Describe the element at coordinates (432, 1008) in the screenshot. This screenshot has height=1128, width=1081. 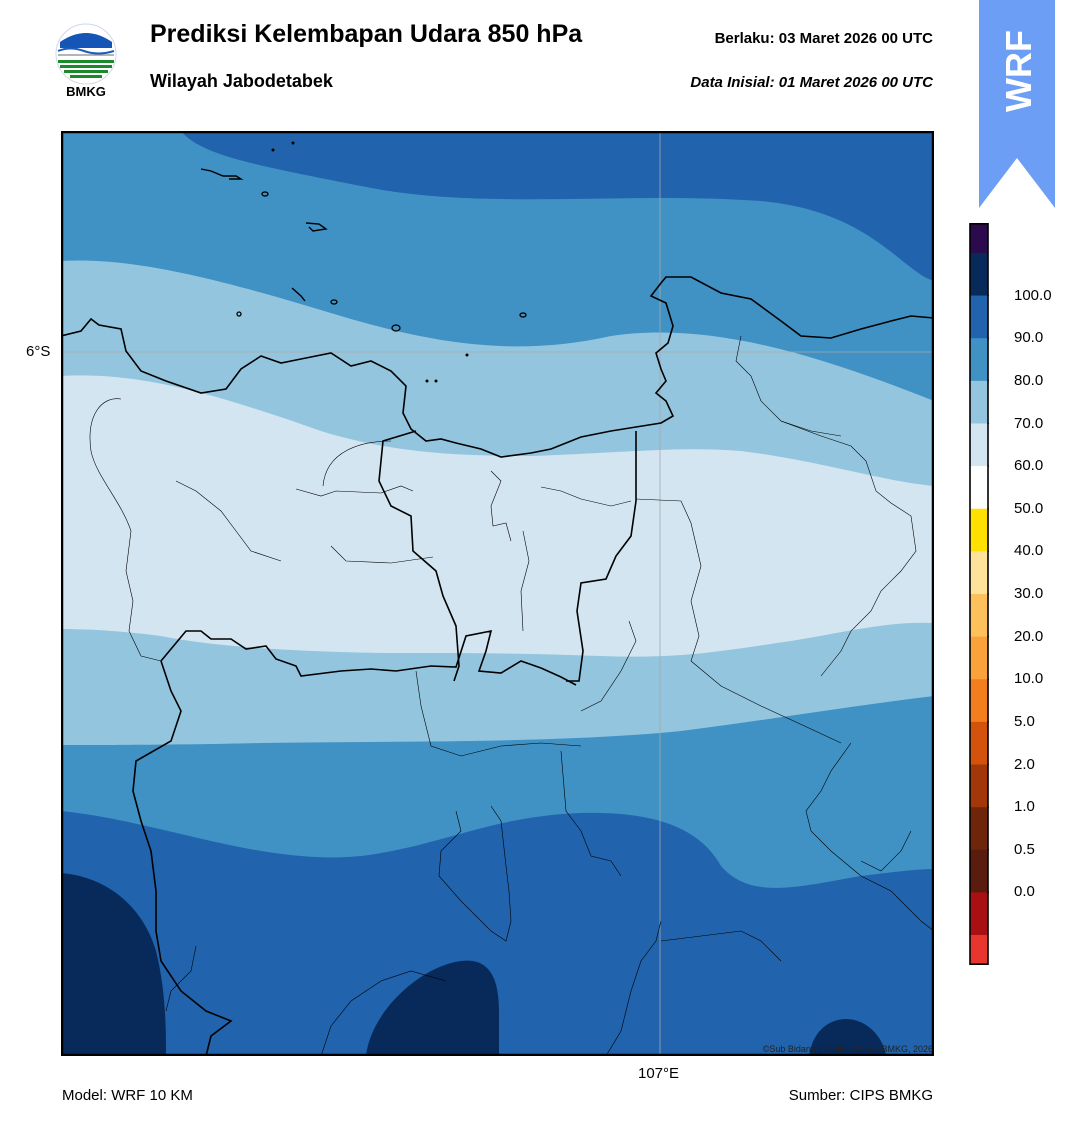
I see `humidity-band-90-100-south` at that location.